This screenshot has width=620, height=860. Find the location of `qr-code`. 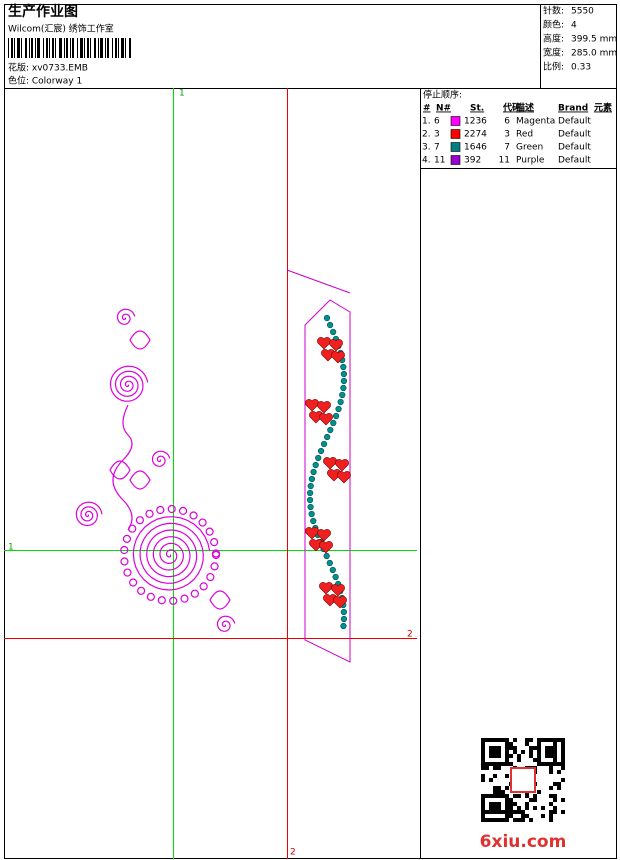

qr-code is located at coordinates (523, 780).